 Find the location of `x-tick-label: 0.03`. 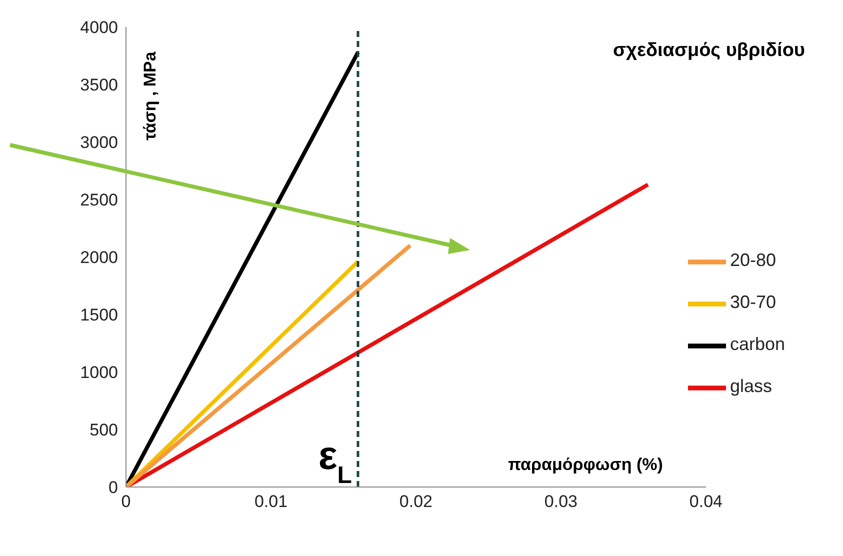

x-tick-label: 0.03 is located at coordinates (561, 502).